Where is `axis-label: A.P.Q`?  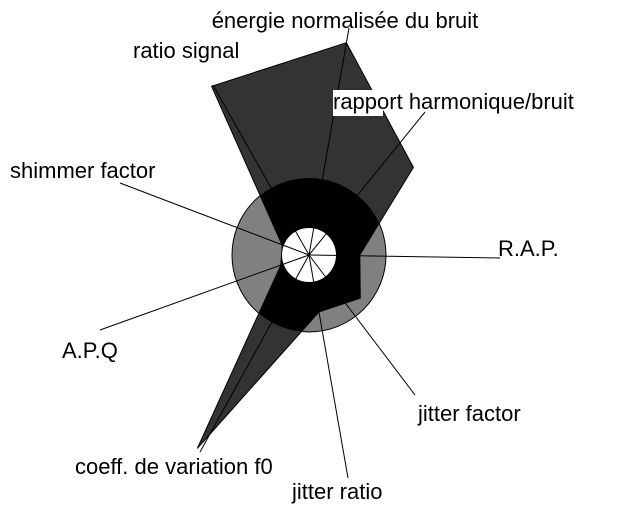 axis-label: A.P.Q is located at coordinates (90, 350).